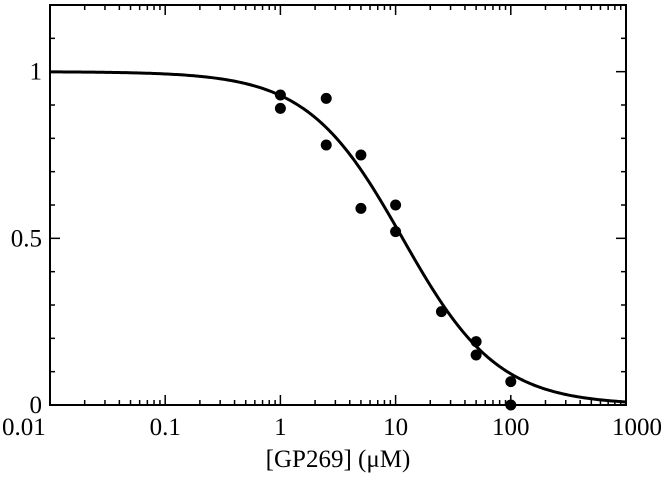  Describe the element at coordinates (395, 427) in the screenshot. I see `x-tick-label: 10` at that location.